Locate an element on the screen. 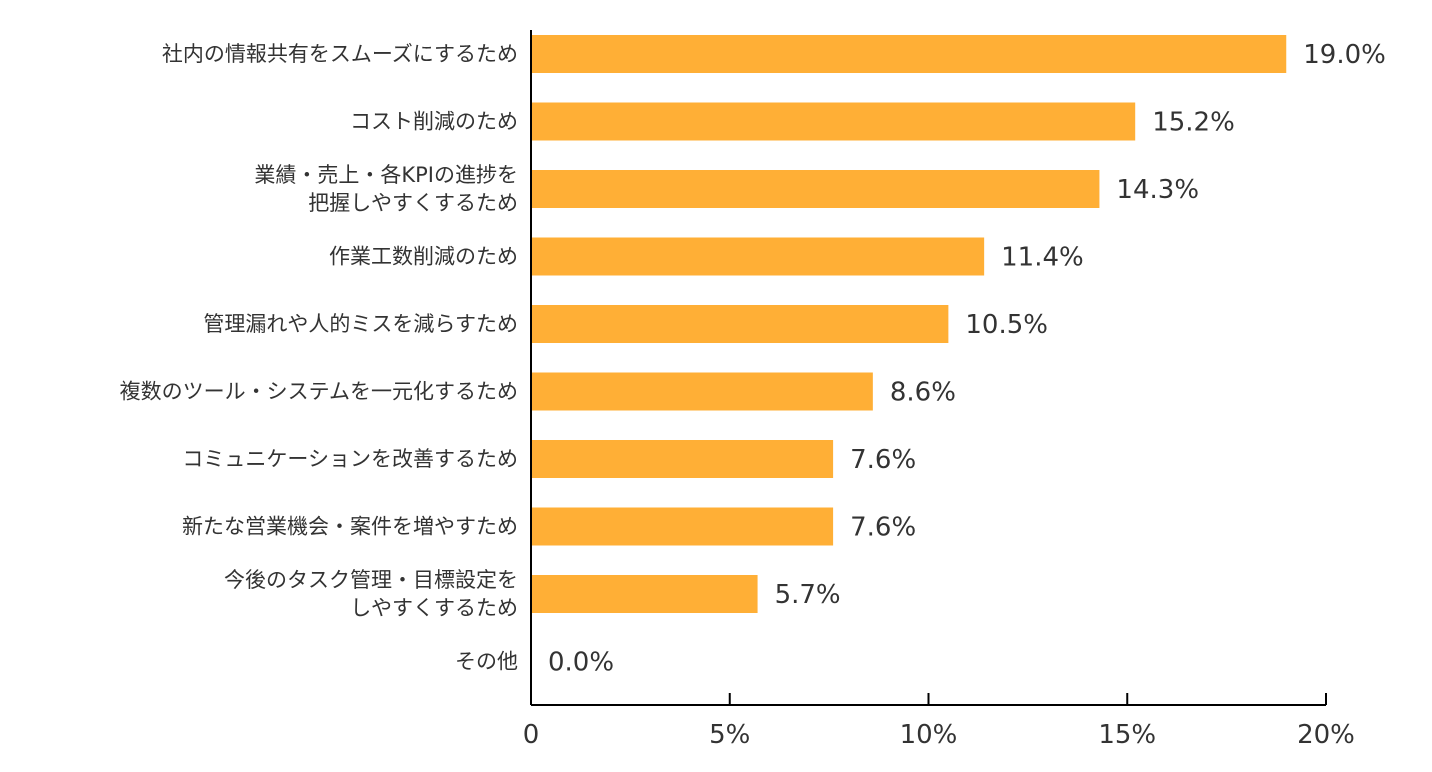 The height and width of the screenshot is (772, 1432). x-tick-label: 10% is located at coordinates (929, 735).